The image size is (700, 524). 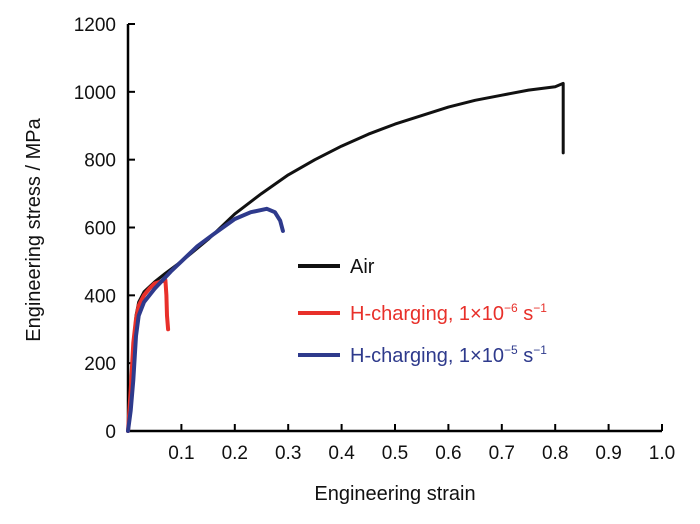 I want to click on legend-label-air-text: Air, so click(x=362, y=267).